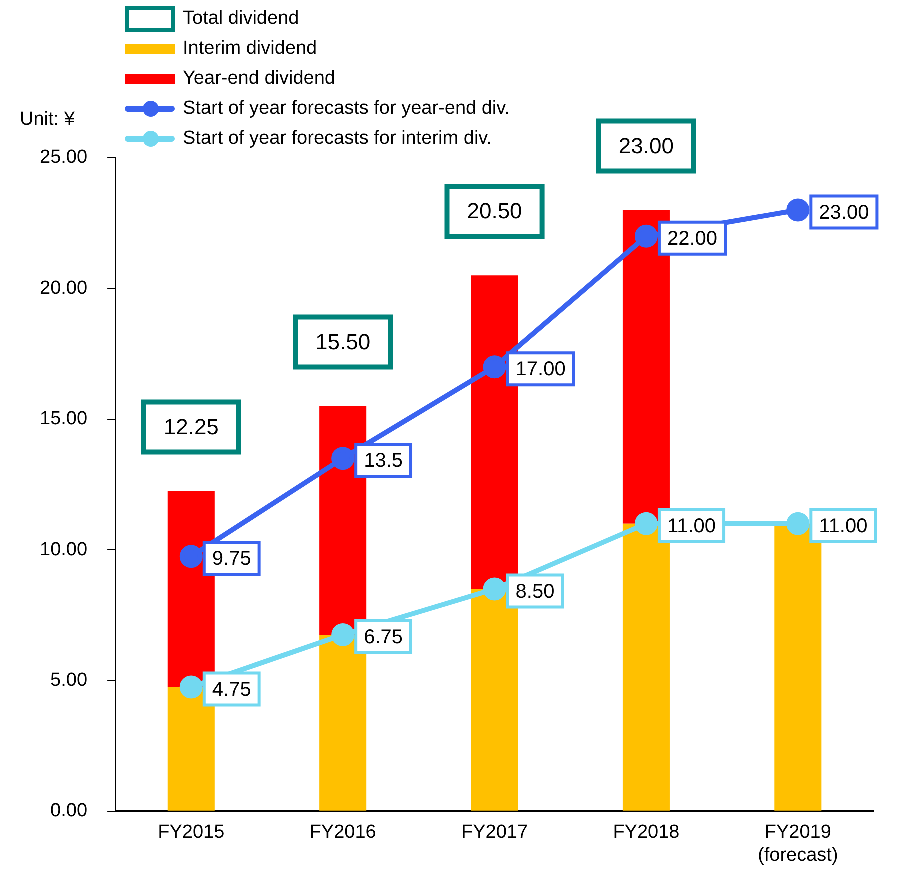 The height and width of the screenshot is (877, 904). Describe the element at coordinates (343, 341) in the screenshot. I see `total-label: 15.50` at that location.